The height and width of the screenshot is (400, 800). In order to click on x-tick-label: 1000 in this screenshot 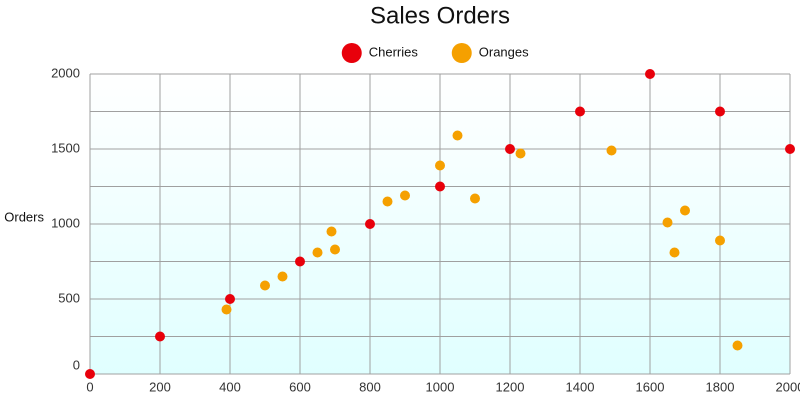, I will do `click(440, 386)`.